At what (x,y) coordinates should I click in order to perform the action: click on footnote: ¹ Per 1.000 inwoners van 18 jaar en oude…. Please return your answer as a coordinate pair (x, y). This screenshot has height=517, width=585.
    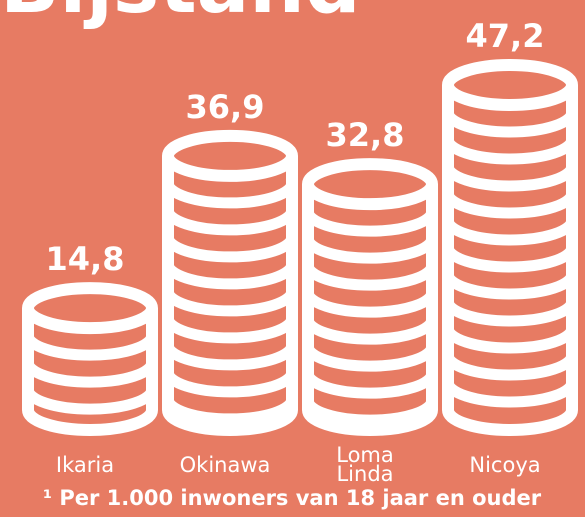
    Looking at the image, I should click on (292, 498).